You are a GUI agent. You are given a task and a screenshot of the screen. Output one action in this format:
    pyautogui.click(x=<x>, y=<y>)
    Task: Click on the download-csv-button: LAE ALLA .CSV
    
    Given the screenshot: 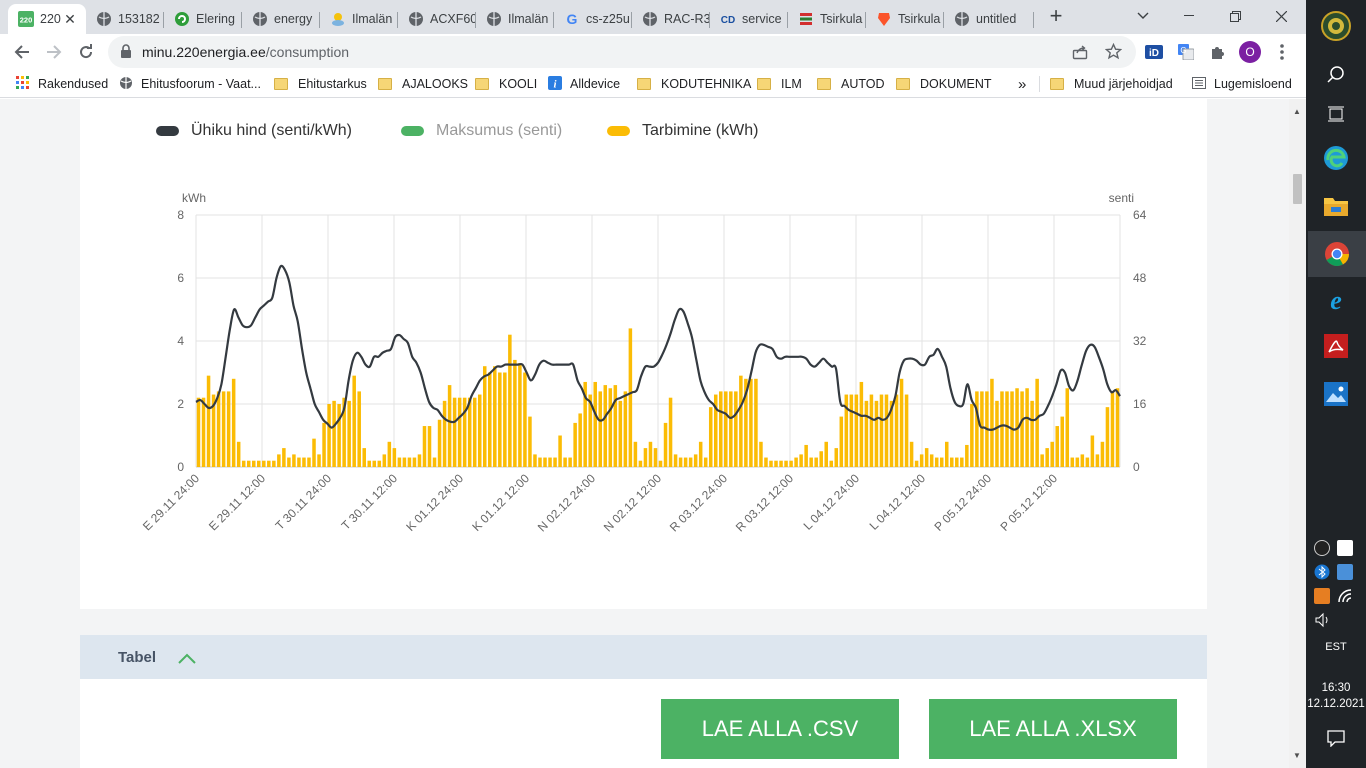 What is the action you would take?
    pyautogui.click(x=780, y=729)
    